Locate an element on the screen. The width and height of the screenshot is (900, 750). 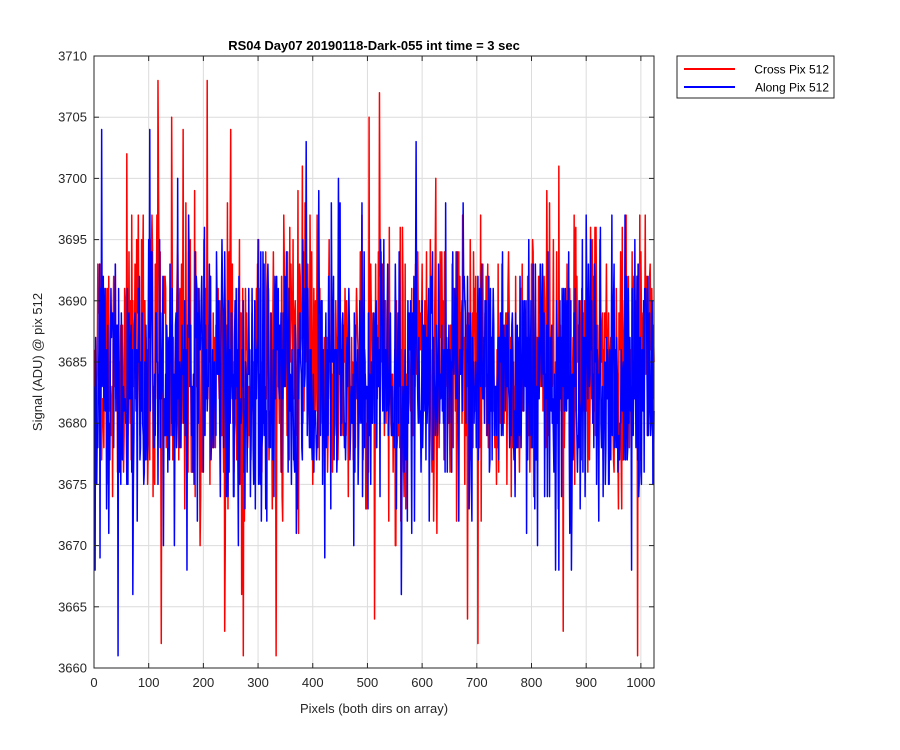
legend: Cross Pix 512 Along Pix 512 is located at coordinates (755, 77).